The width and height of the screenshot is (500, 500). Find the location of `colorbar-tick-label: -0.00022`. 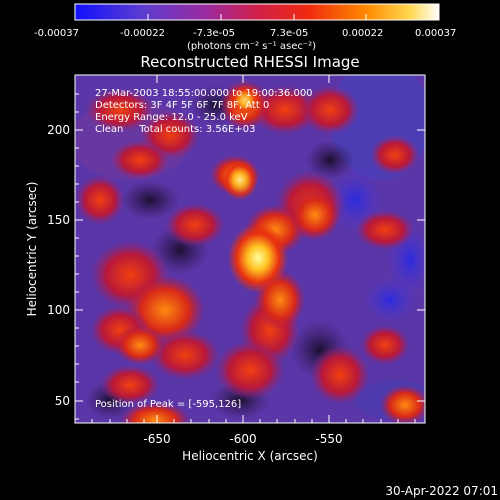

colorbar-tick-label: -0.00022 is located at coordinates (142, 33).